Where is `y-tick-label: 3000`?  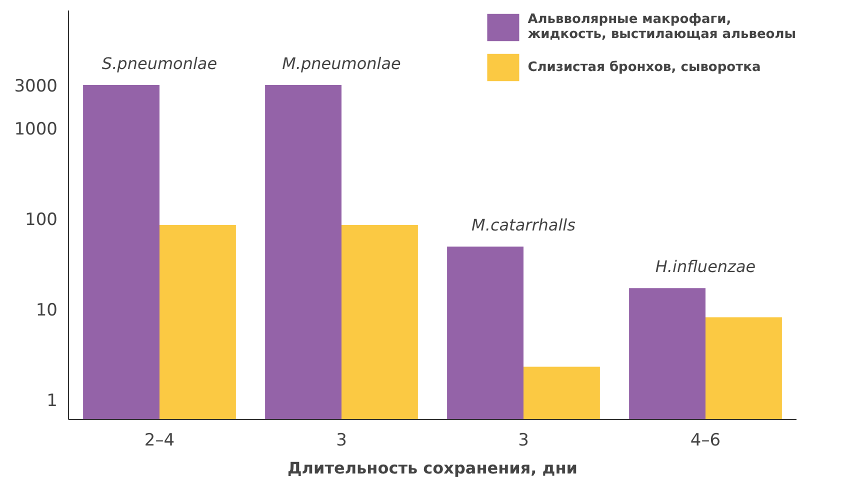 y-tick-label: 3000 is located at coordinates (36, 86).